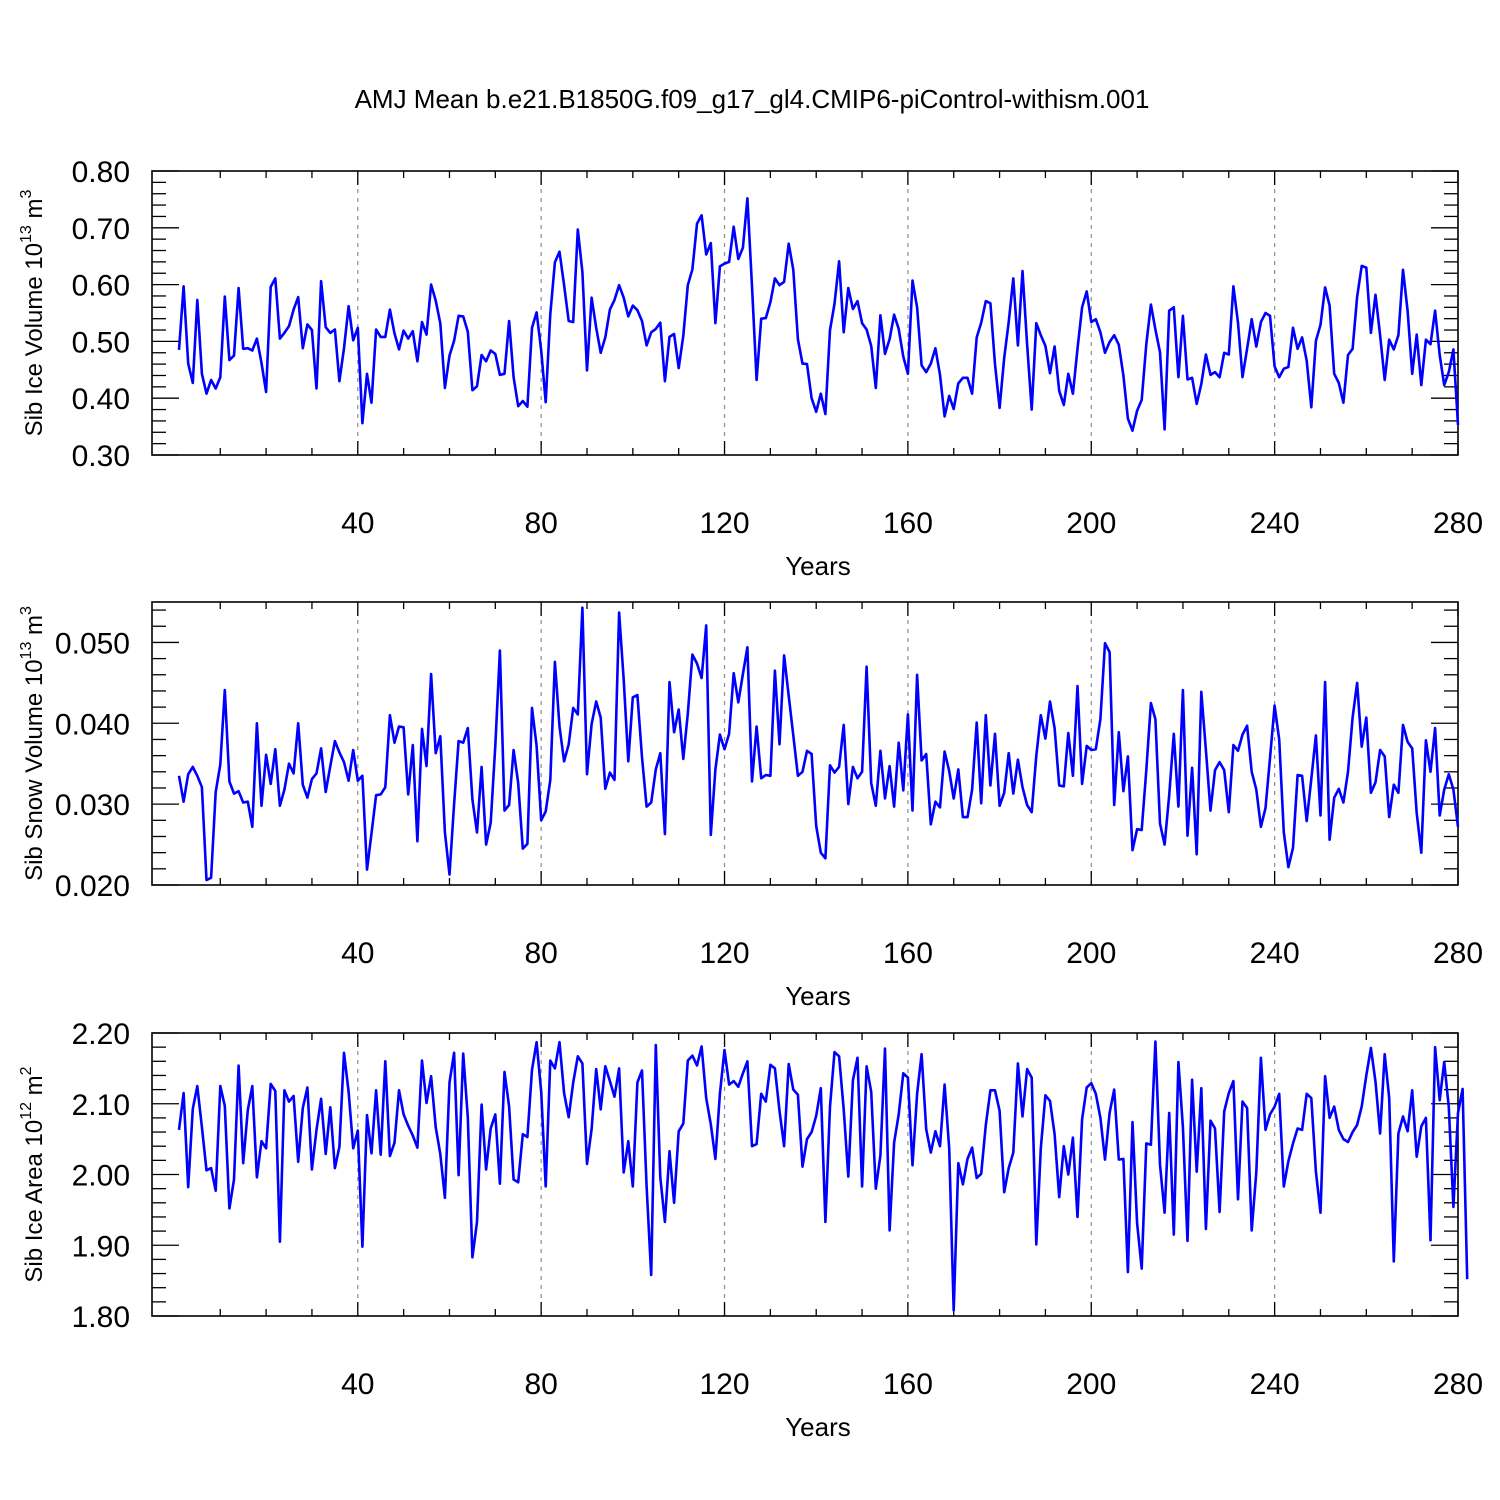 The image size is (1500, 1500). What do you see at coordinates (101, 286) in the screenshot?
I see `y-tick-label: 0.60` at bounding box center [101, 286].